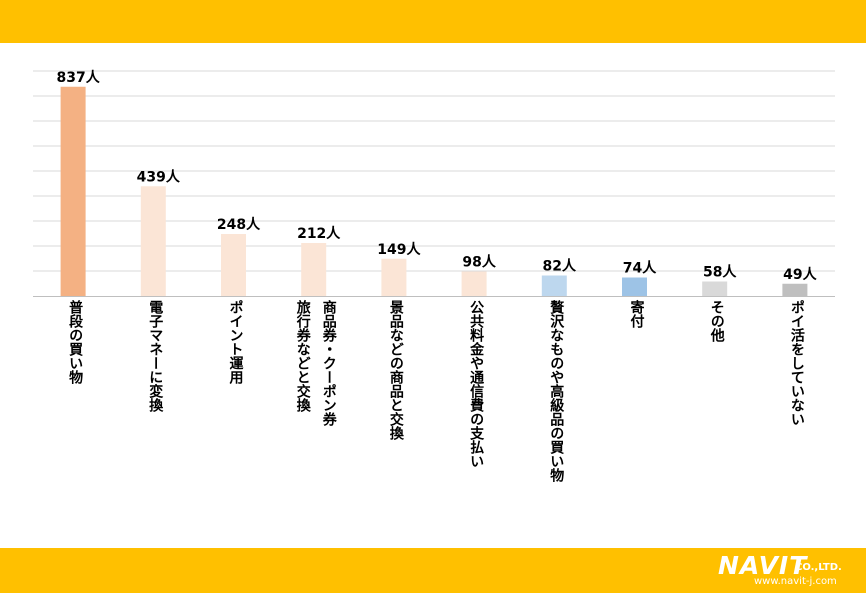 The image size is (866, 593). I want to click on data-label: 837人, so click(78, 77).